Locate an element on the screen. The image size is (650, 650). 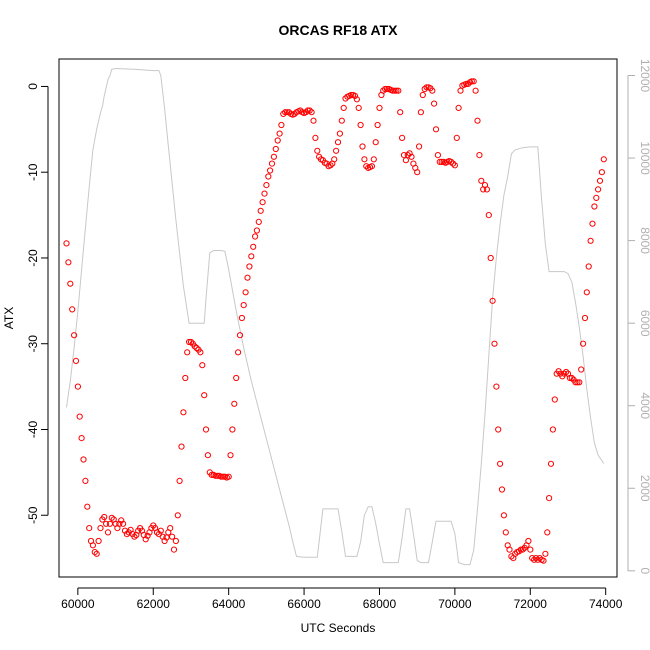
y2-tick-label: 0 is located at coordinates (644, 570).